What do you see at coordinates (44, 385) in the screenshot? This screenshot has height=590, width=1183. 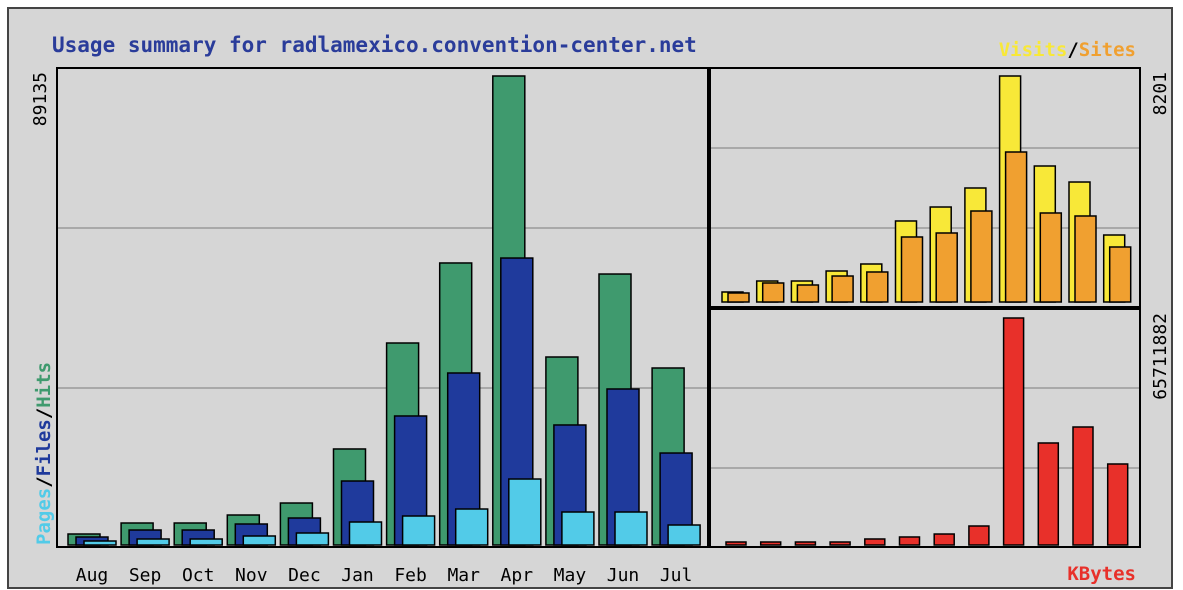 I see `legend-entry: Hits` at bounding box center [44, 385].